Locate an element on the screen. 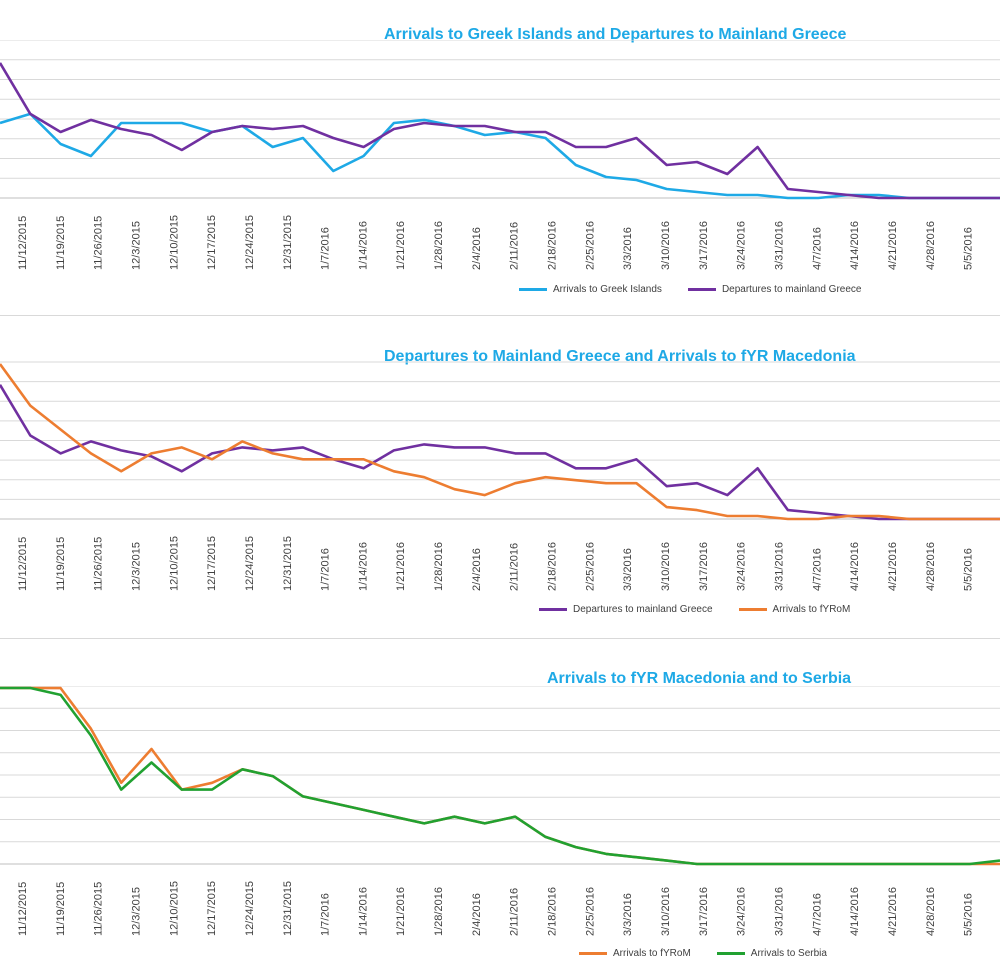 This screenshot has height=959, width=1000. legend-label: Arrivals to Greek Islands is located at coordinates (607, 289).